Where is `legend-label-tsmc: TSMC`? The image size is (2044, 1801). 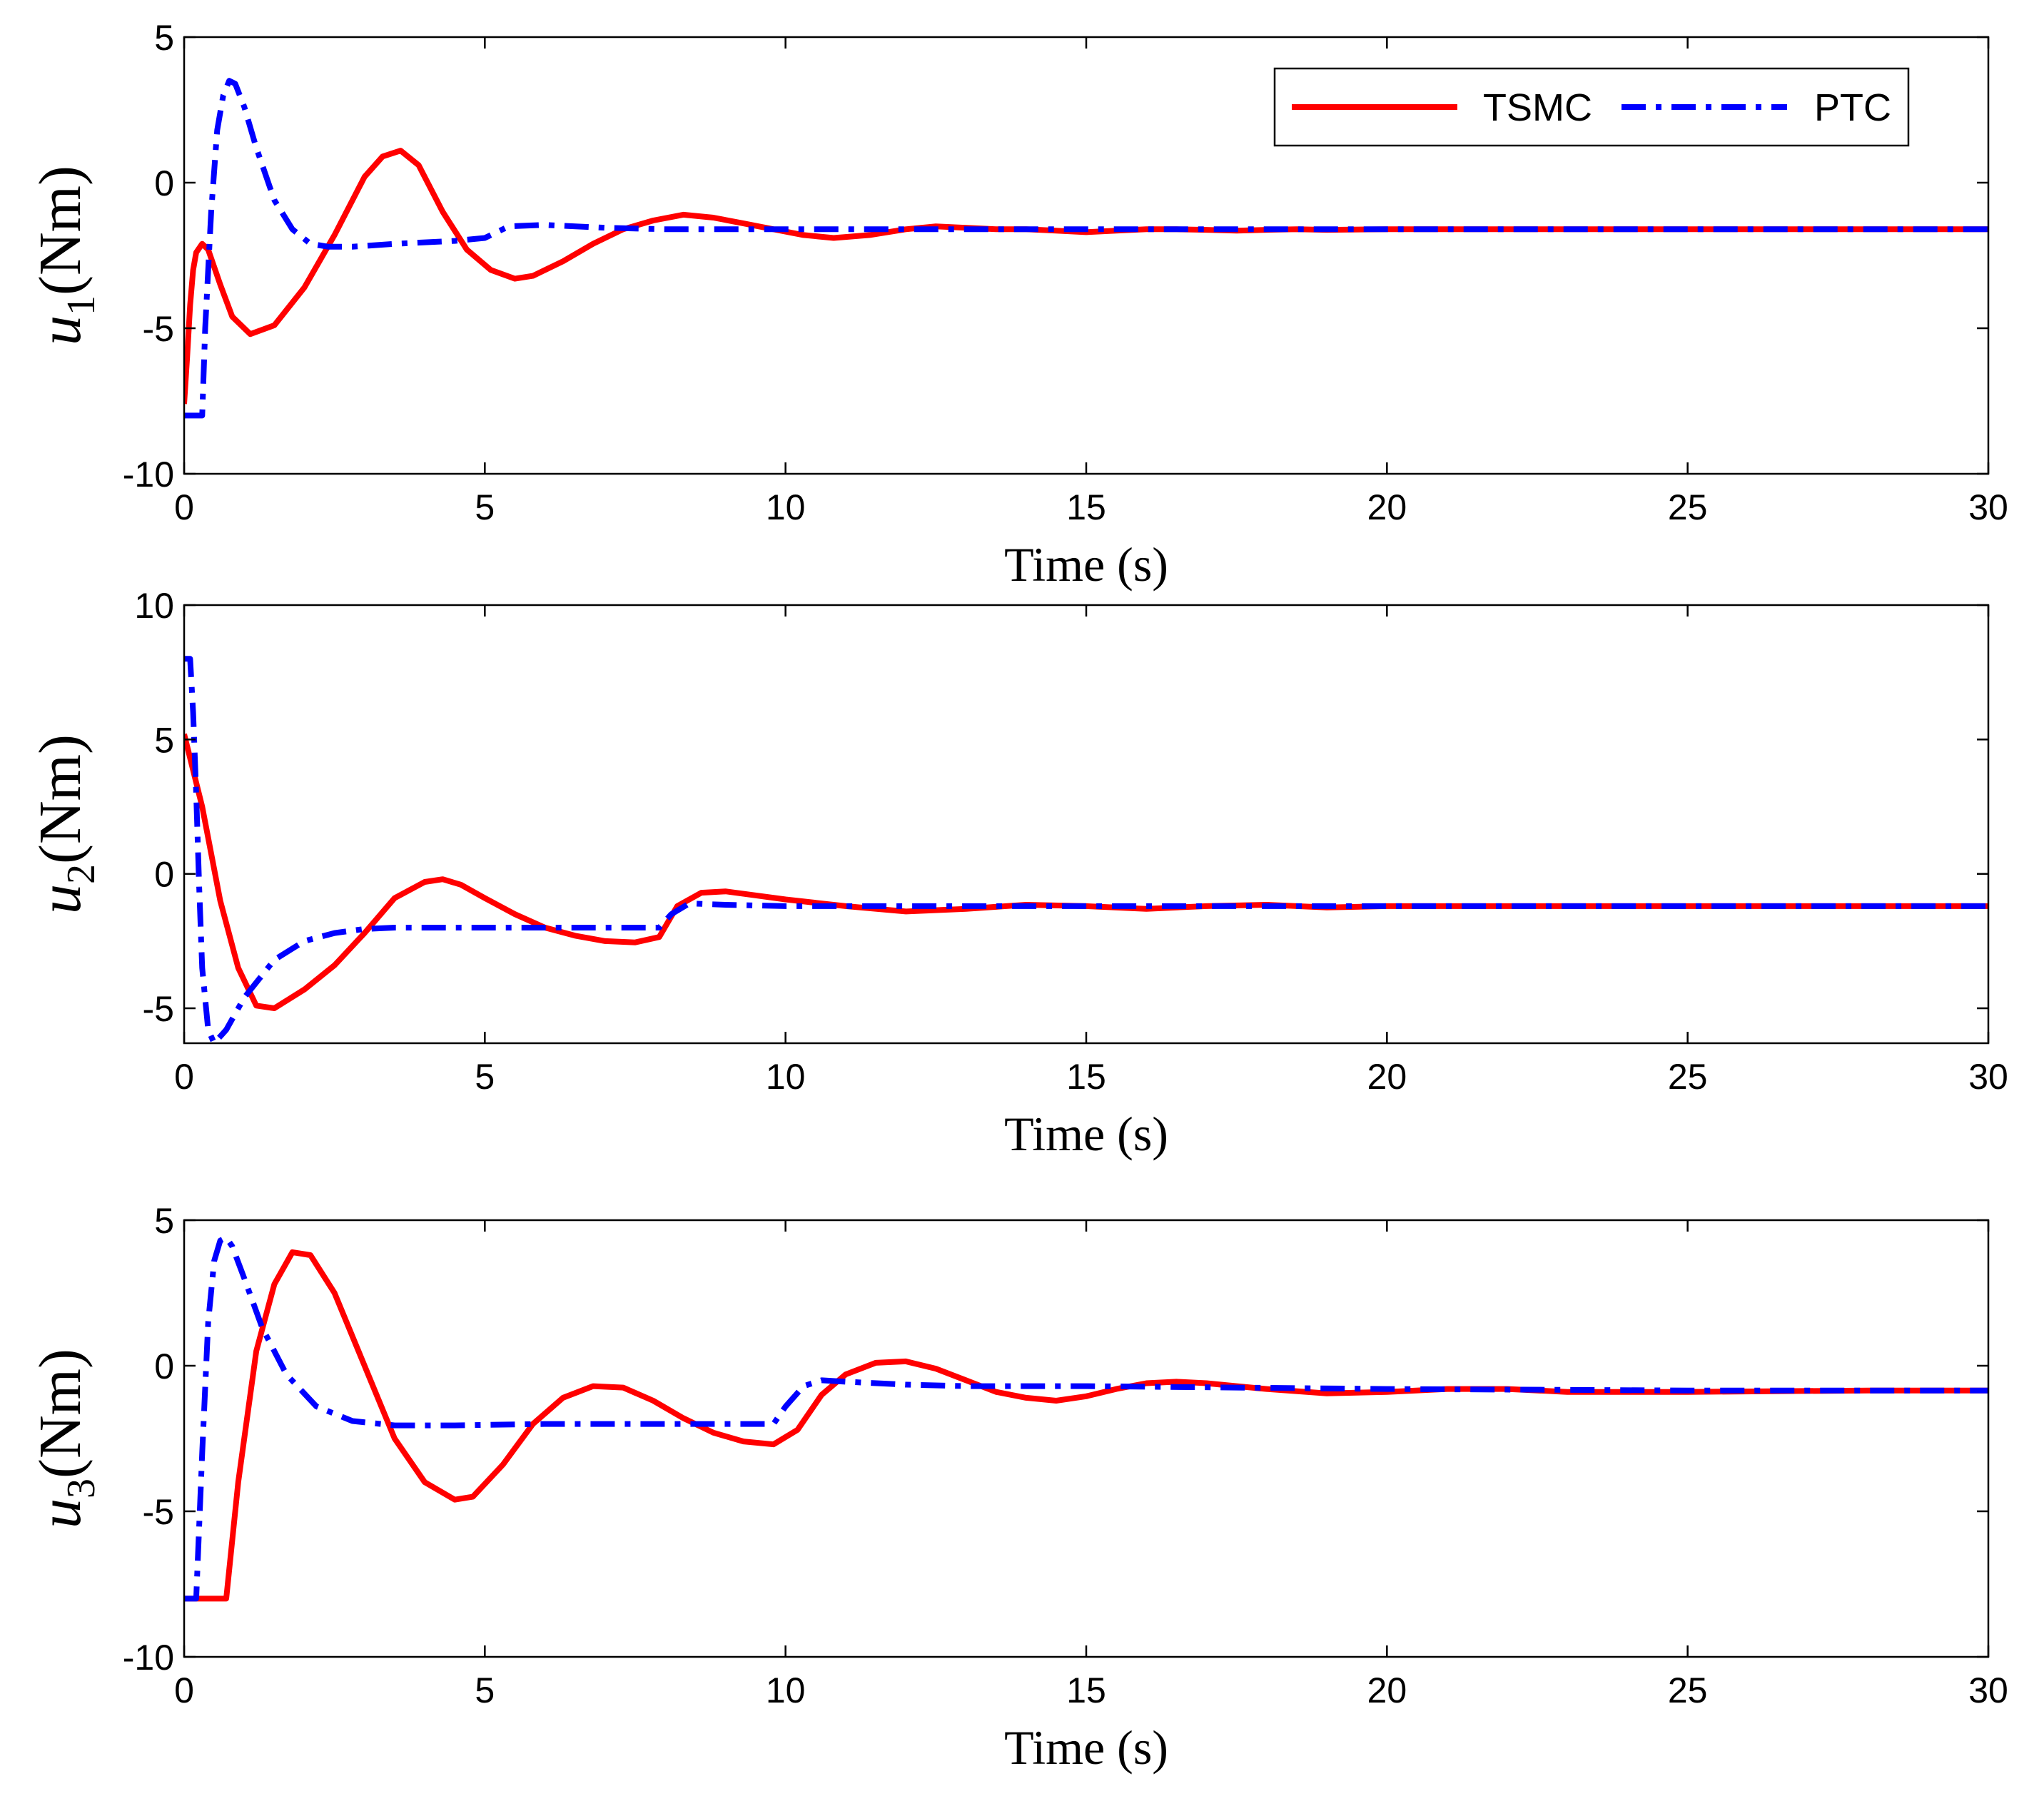
legend-label-tsmc: TSMC is located at coordinates (1537, 107).